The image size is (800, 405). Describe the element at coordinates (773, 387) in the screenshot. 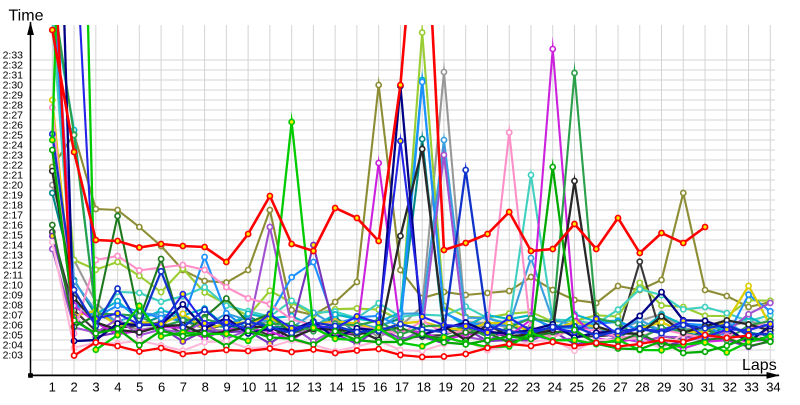

I see `svg-text: 34` at that location.